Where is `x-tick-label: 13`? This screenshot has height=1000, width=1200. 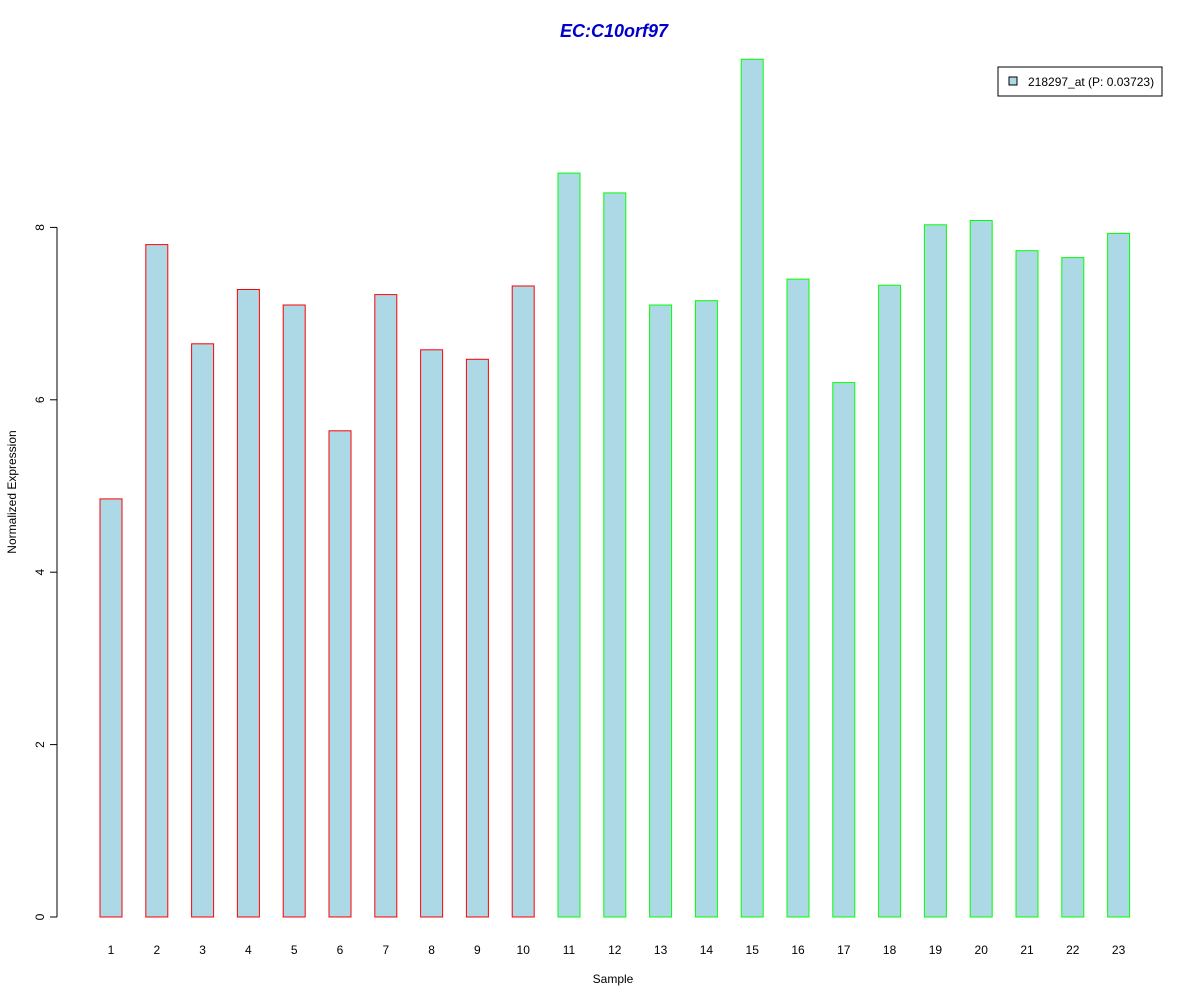
x-tick-label: 13 is located at coordinates (661, 950).